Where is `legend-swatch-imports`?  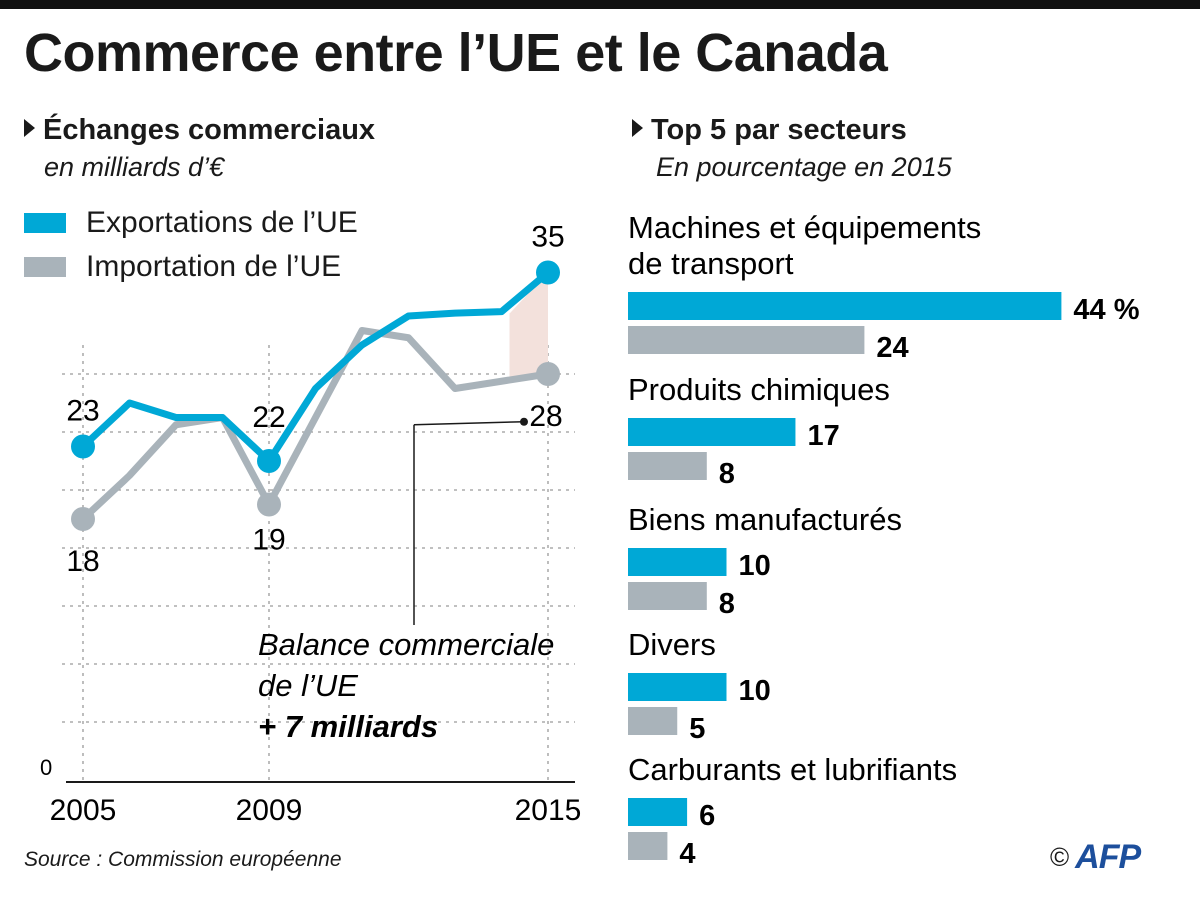
legend-swatch-imports is located at coordinates (45, 267).